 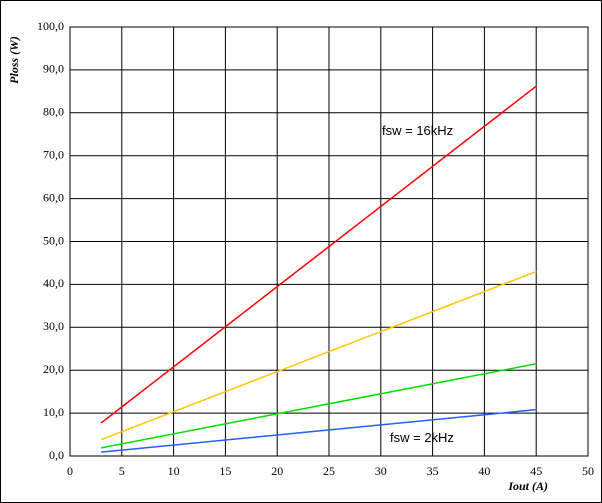 I want to click on y-tick-label: 70,0, so click(x=53, y=154).